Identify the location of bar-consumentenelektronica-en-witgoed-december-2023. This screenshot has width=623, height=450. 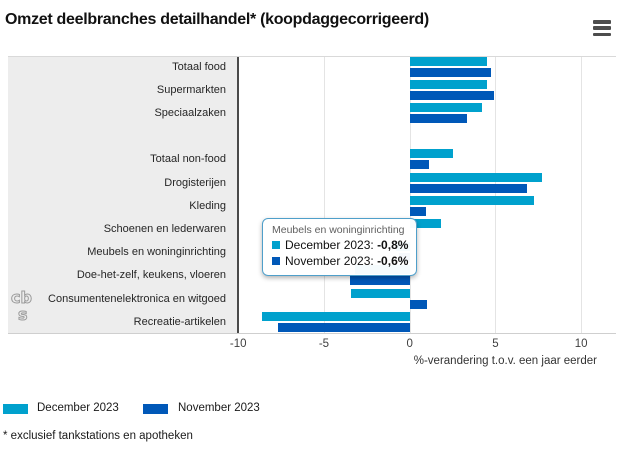
(380, 293).